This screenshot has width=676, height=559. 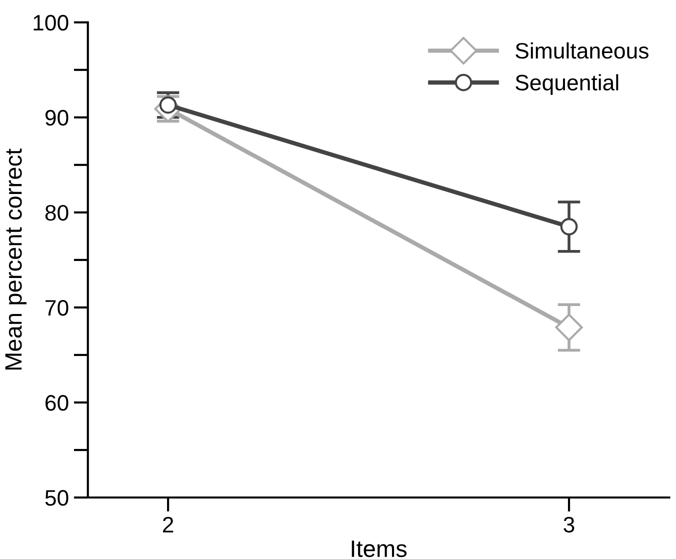 What do you see at coordinates (567, 84) in the screenshot?
I see `legend-label: Sequential` at bounding box center [567, 84].